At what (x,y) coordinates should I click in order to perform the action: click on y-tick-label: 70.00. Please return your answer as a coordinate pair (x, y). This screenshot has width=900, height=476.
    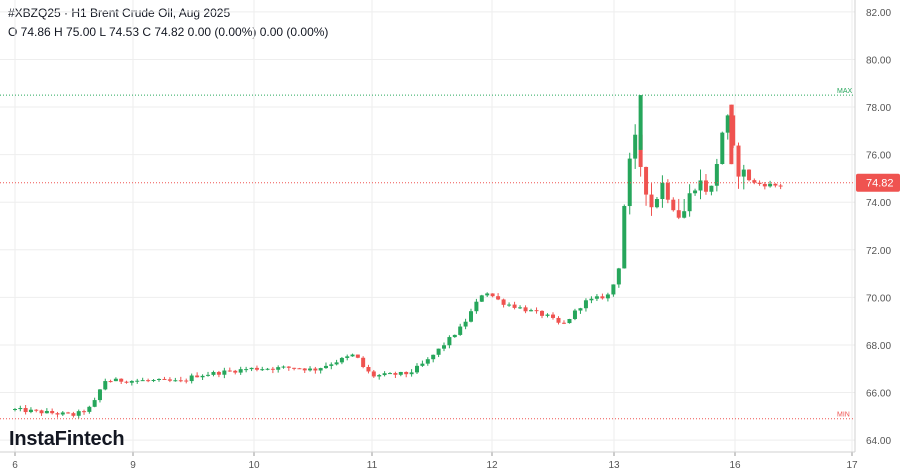
    Looking at the image, I should click on (878, 298).